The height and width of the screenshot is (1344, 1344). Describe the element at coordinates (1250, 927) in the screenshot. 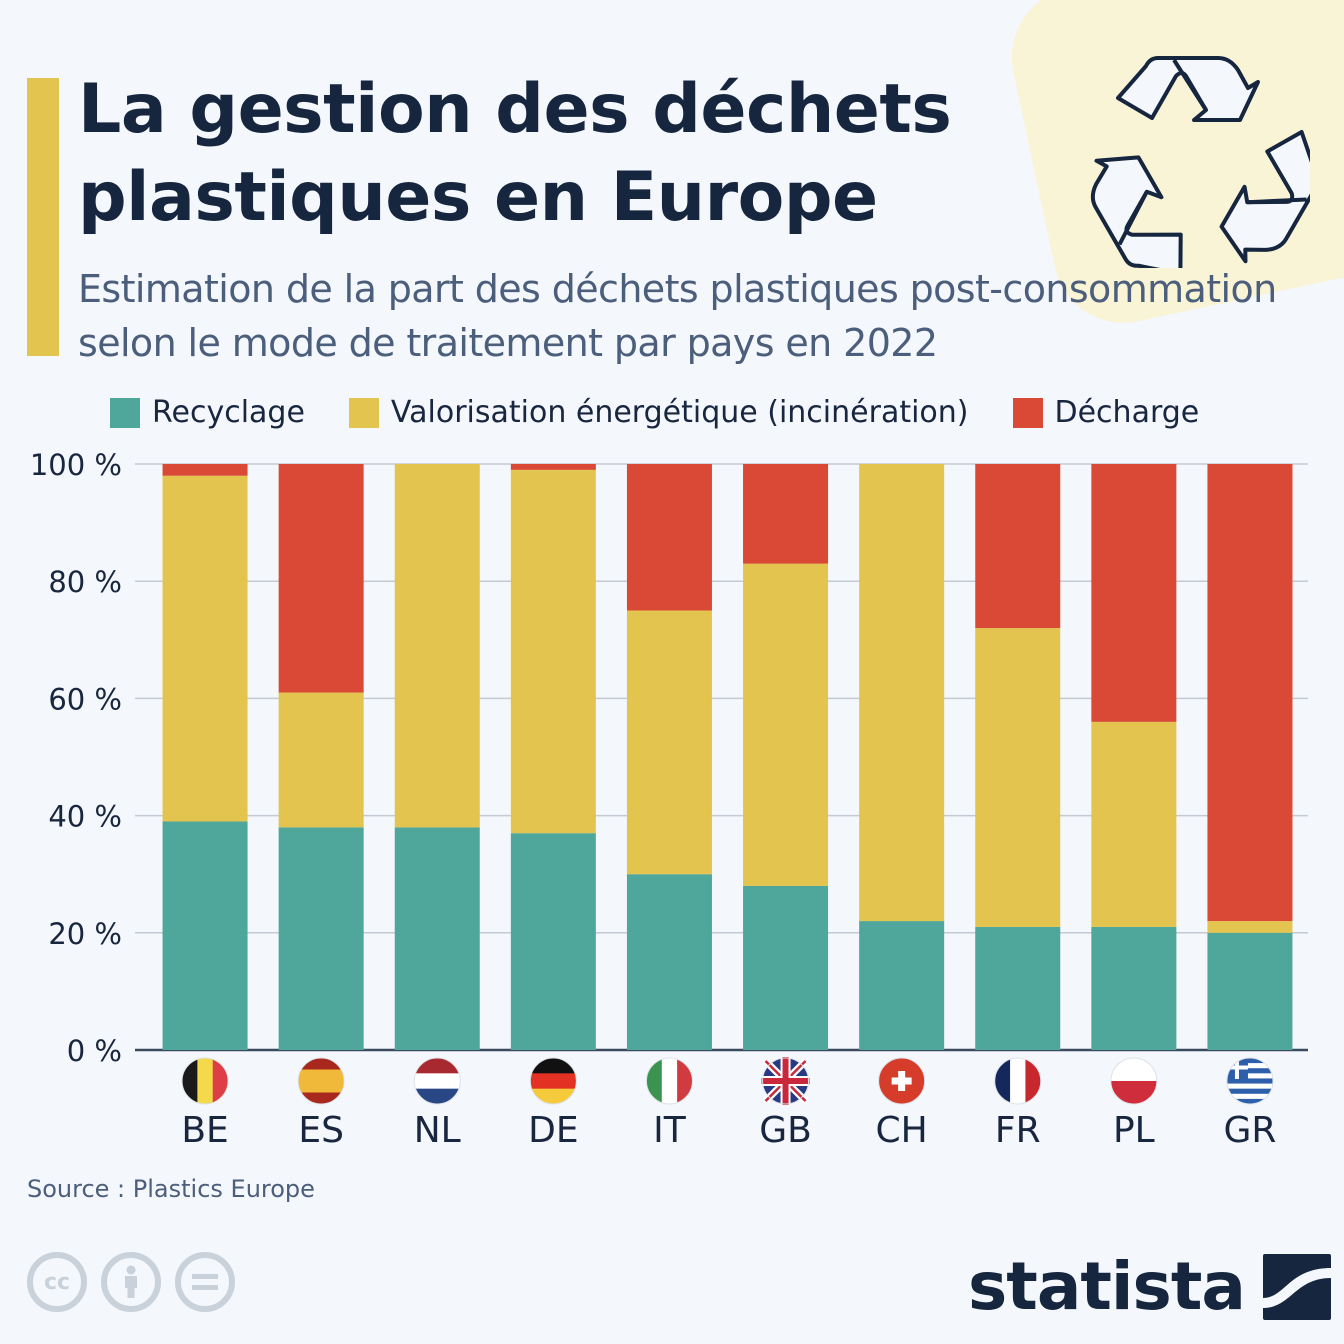

I see `bar-segment-gr-valorisation` at that location.